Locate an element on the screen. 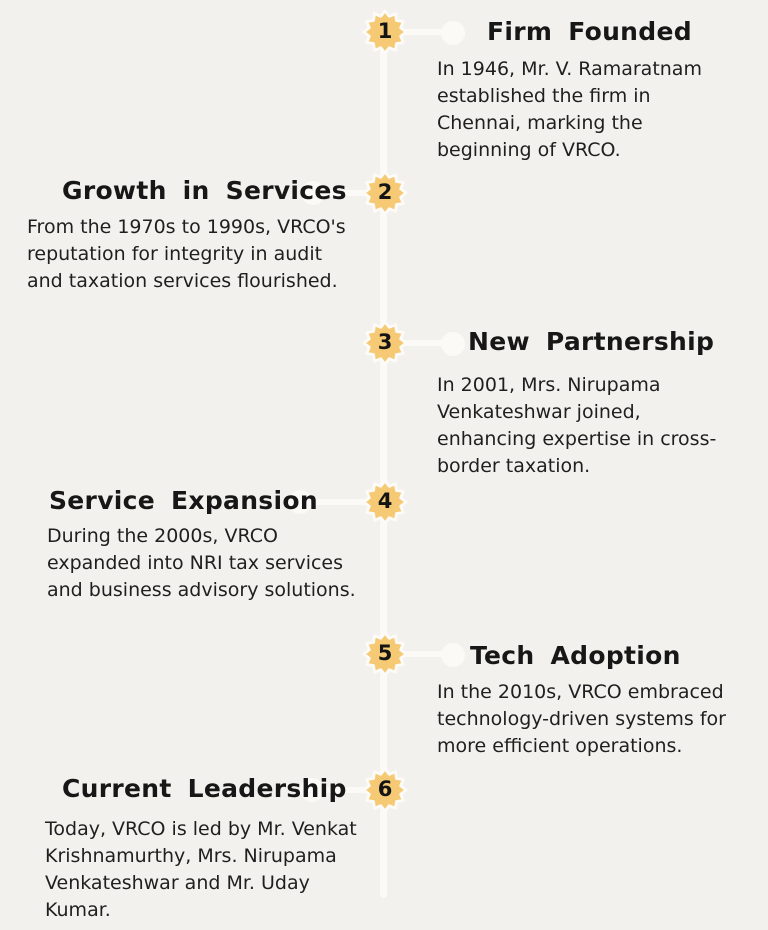 The height and width of the screenshot is (930, 768). starburst-badge: 5 is located at coordinates (385, 654).